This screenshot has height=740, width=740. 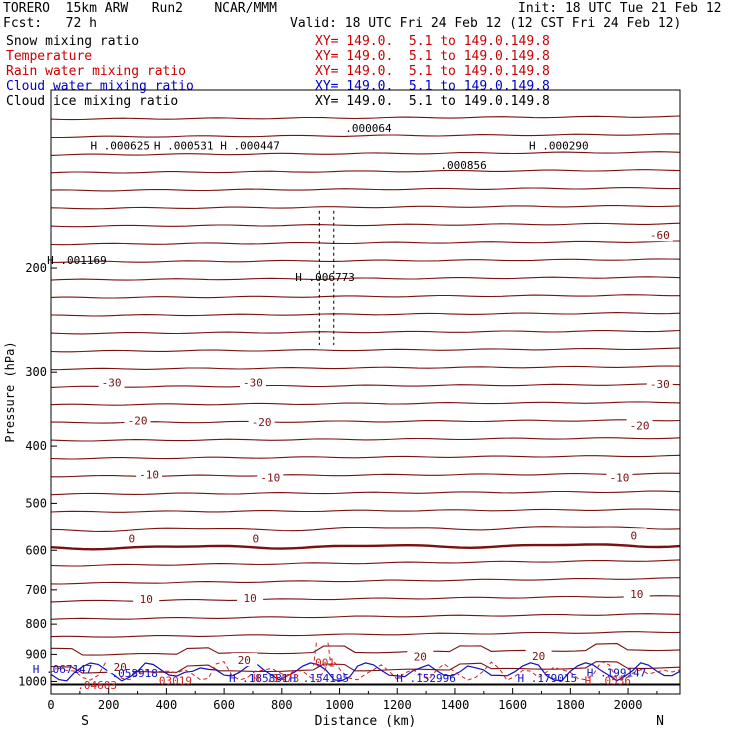 What do you see at coordinates (368, 128) in the screenshot?
I see `cloud-ice-label: .000064` at bounding box center [368, 128].